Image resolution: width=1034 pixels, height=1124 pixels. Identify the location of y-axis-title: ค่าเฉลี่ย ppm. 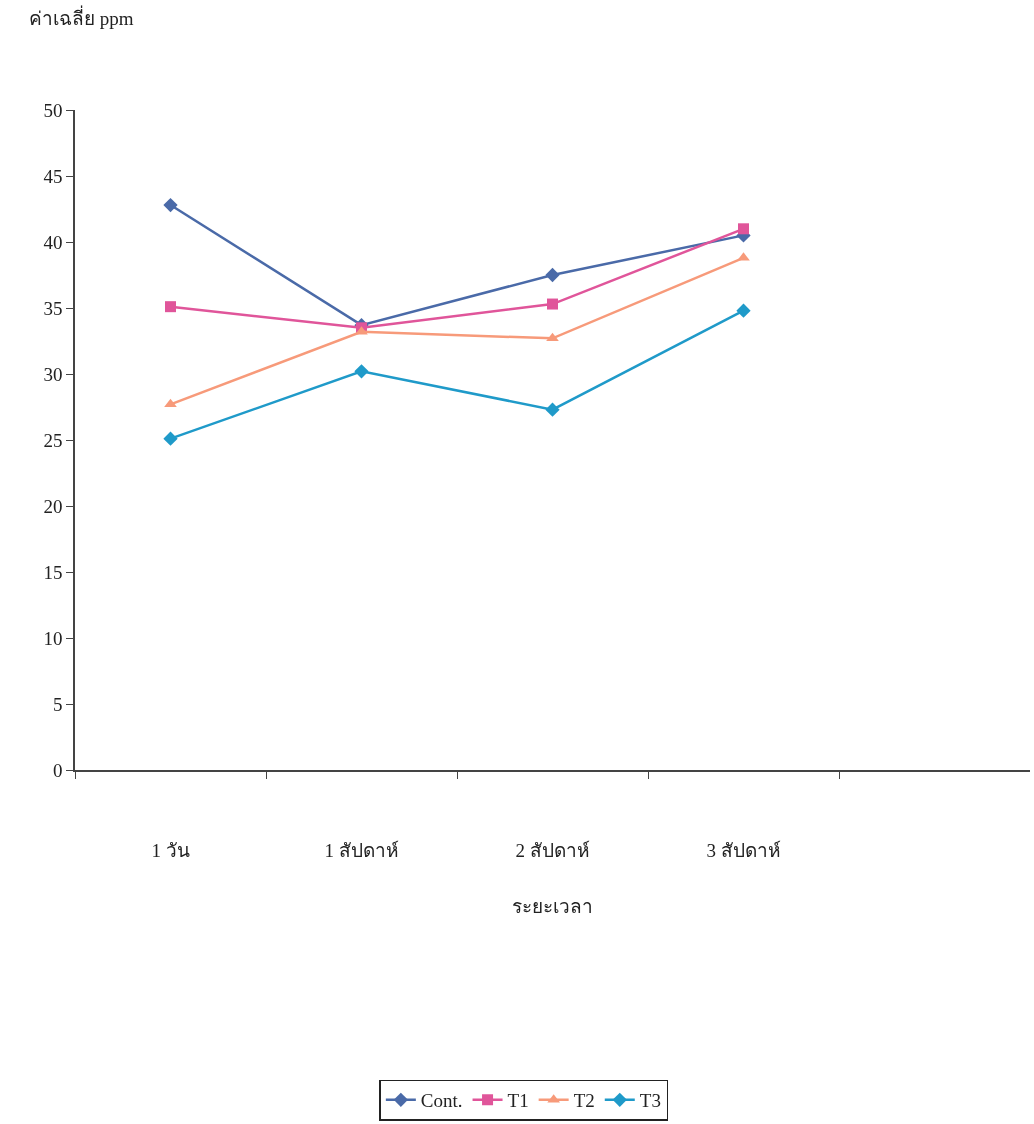
(81, 17).